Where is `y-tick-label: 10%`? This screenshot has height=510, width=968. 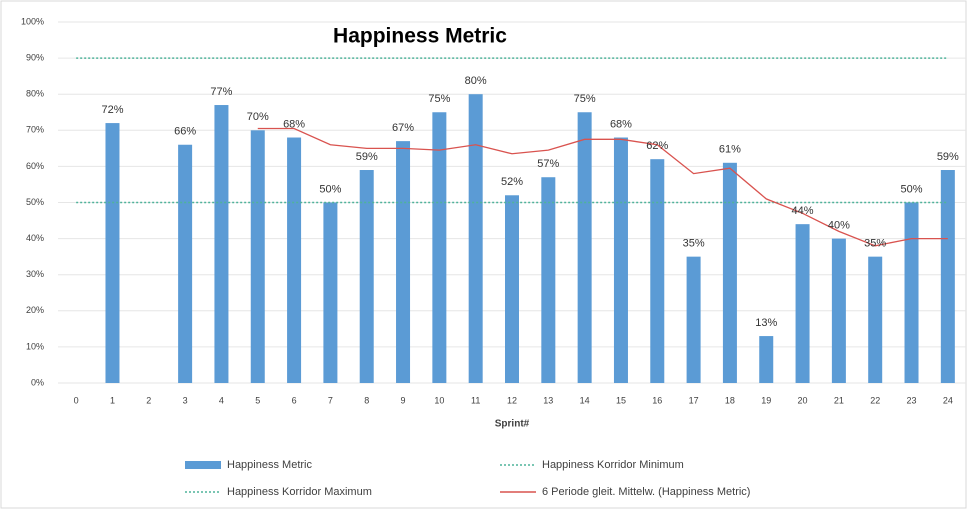
y-tick-label: 10% is located at coordinates (35, 346).